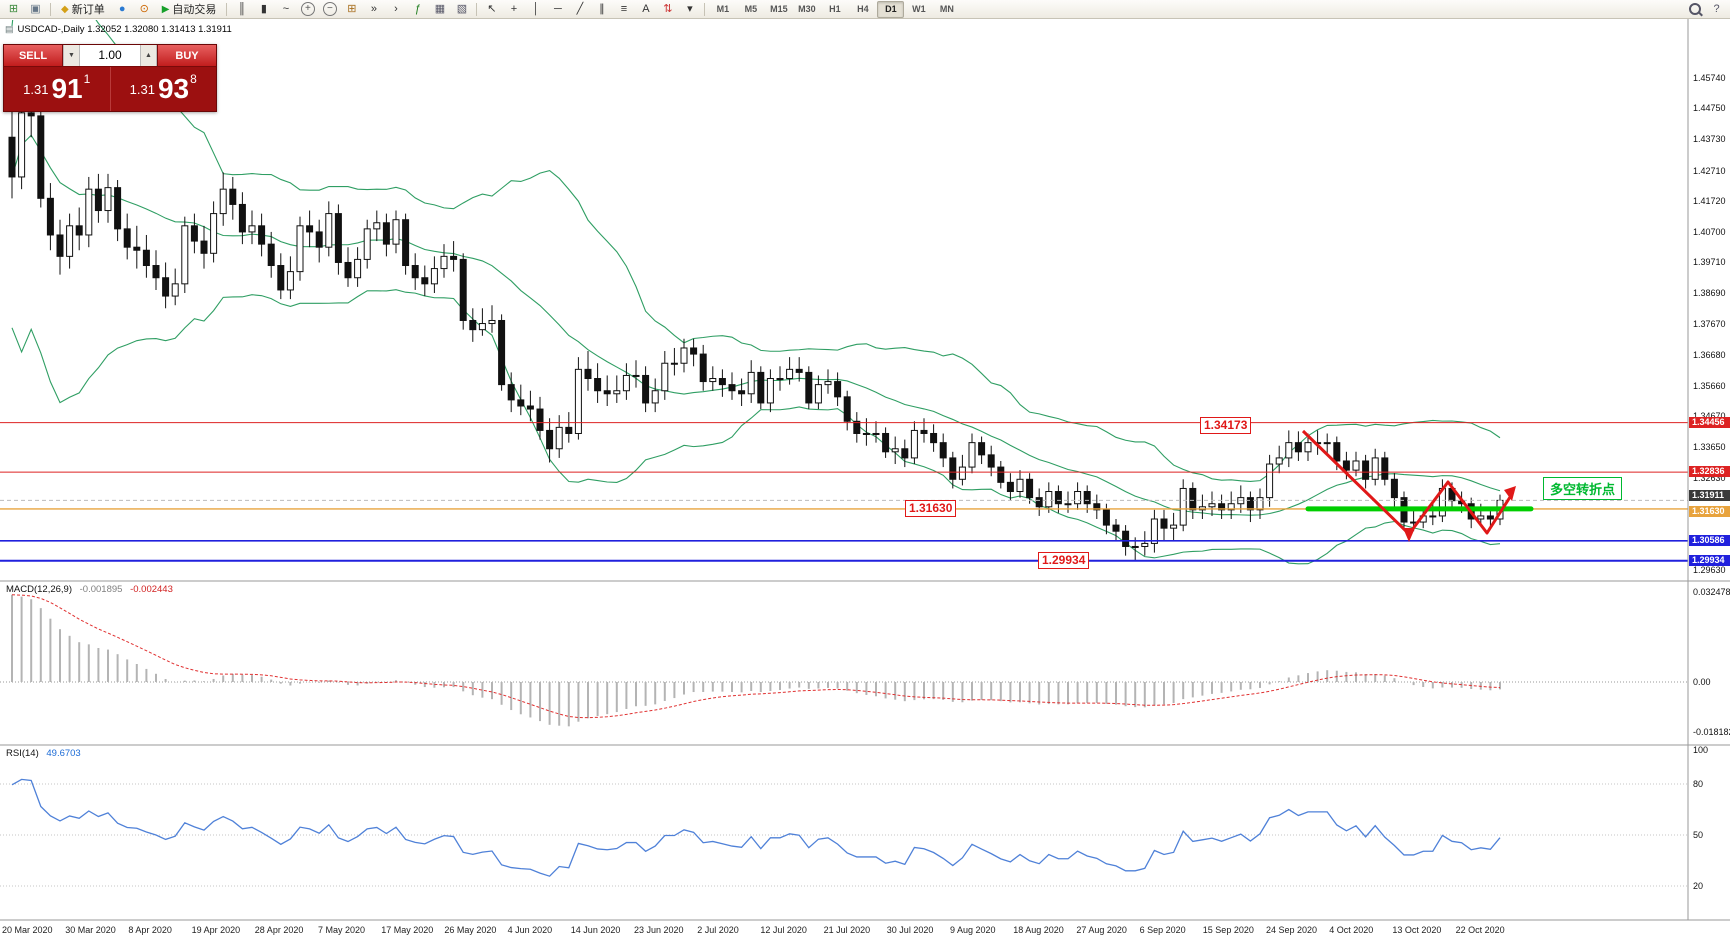 This screenshot has height=943, width=1730. I want to click on sell-price-display: 1.31 91 1, so click(57, 89).